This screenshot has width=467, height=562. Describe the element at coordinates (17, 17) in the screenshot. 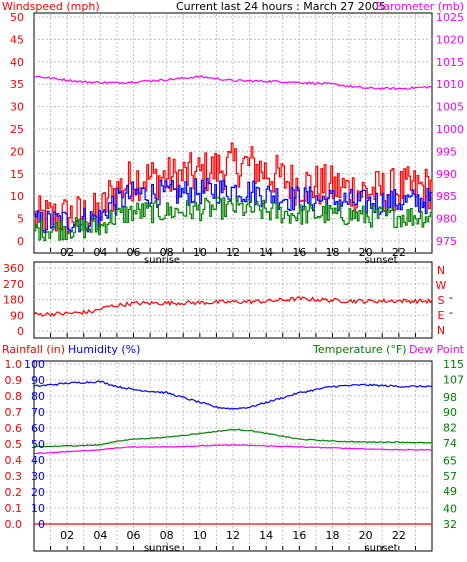

I see `wind-left-tick-label: 50` at that location.